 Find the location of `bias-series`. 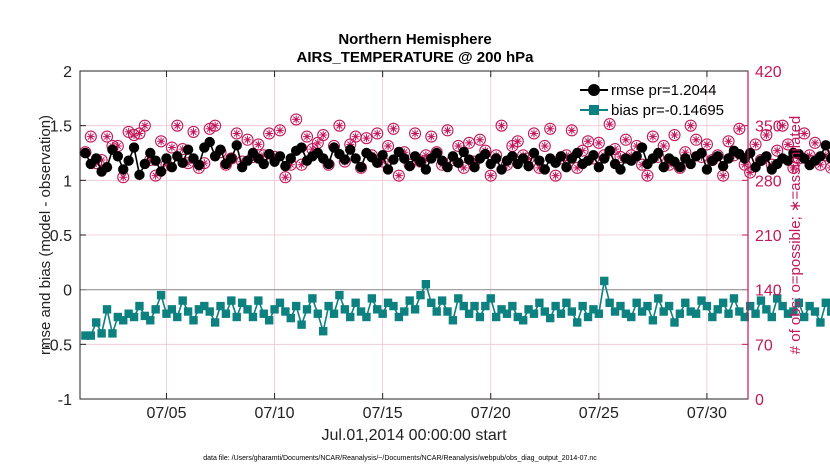

bias-series is located at coordinates (455, 308).